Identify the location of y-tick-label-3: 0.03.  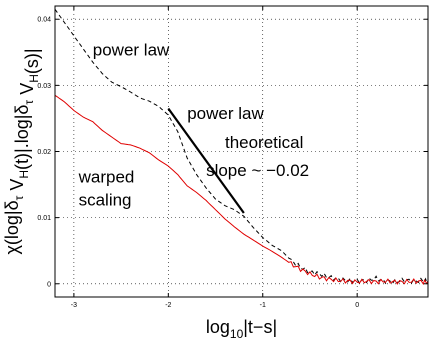
(44, 86).